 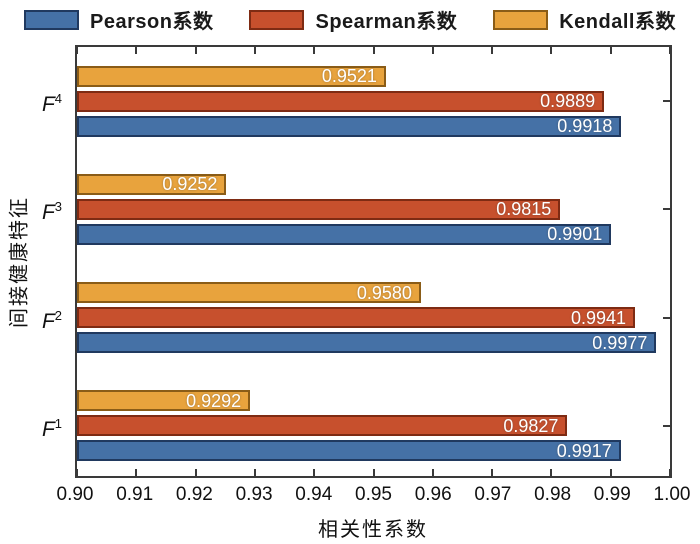 I want to click on pearson-swatch-icon, so click(x=52, y=19).